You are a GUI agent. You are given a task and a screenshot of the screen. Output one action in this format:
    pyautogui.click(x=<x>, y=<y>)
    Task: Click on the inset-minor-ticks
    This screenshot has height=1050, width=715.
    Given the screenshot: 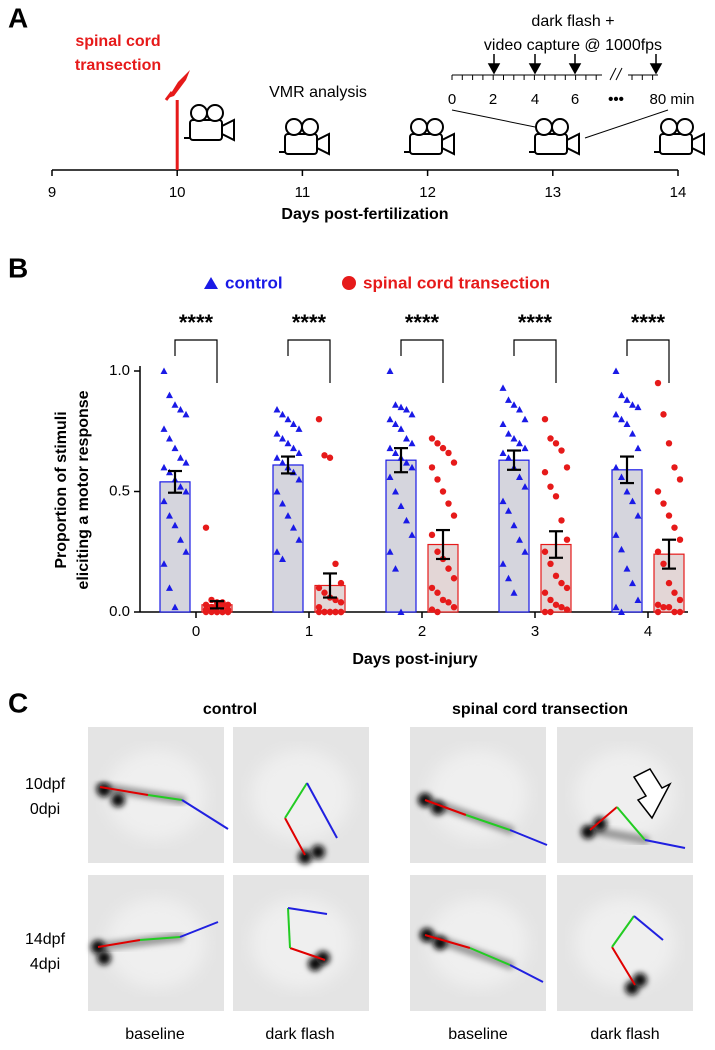 What is the action you would take?
    pyautogui.click(x=552, y=77)
    